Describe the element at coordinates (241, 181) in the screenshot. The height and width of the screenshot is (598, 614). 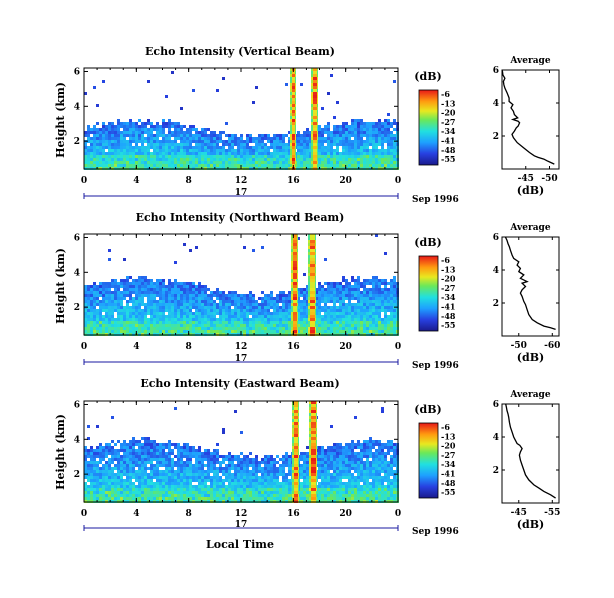
I see `x-tick-label: 12` at that location.